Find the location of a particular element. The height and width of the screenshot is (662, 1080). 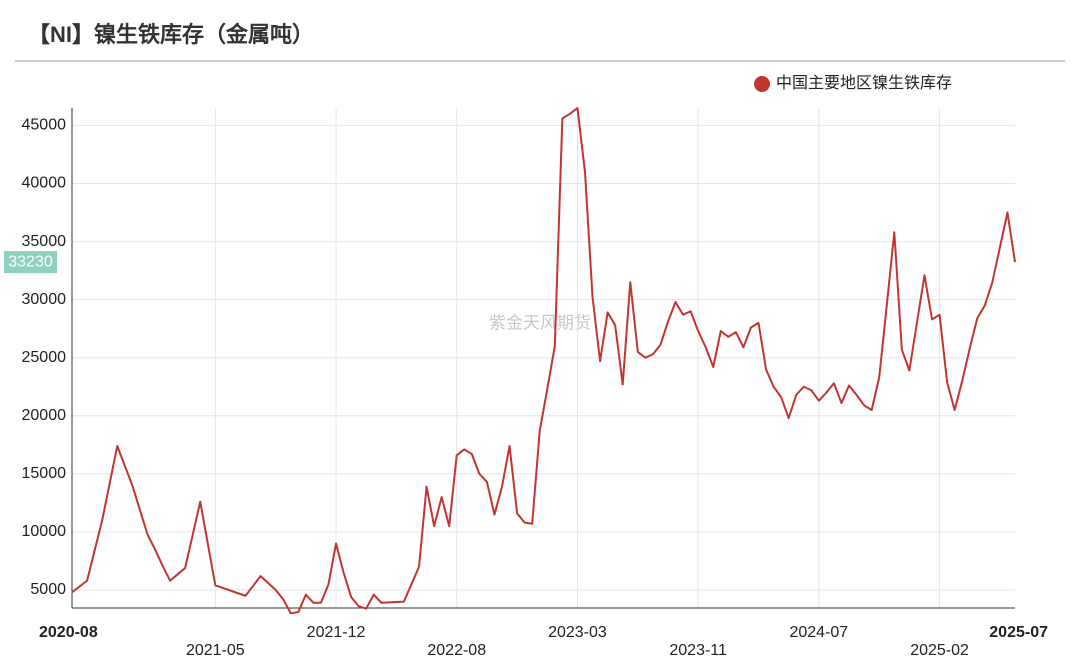

last-value-box is located at coordinates (30, 262).